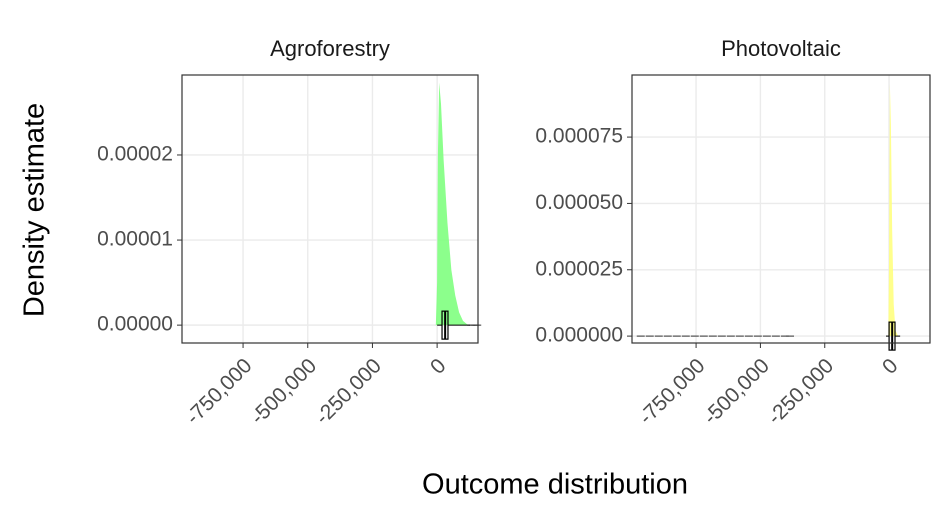  What do you see at coordinates (35, 210) in the screenshot?
I see `y-axis-title: Density estimate` at bounding box center [35, 210].